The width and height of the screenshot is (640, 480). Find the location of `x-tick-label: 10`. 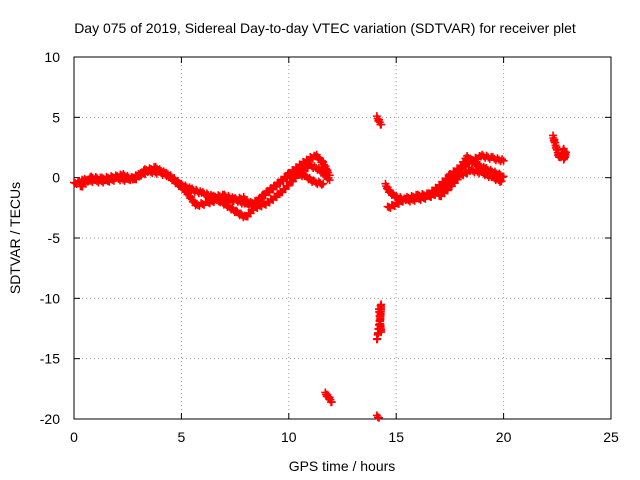

x-tick-label: 10 is located at coordinates (289, 437).